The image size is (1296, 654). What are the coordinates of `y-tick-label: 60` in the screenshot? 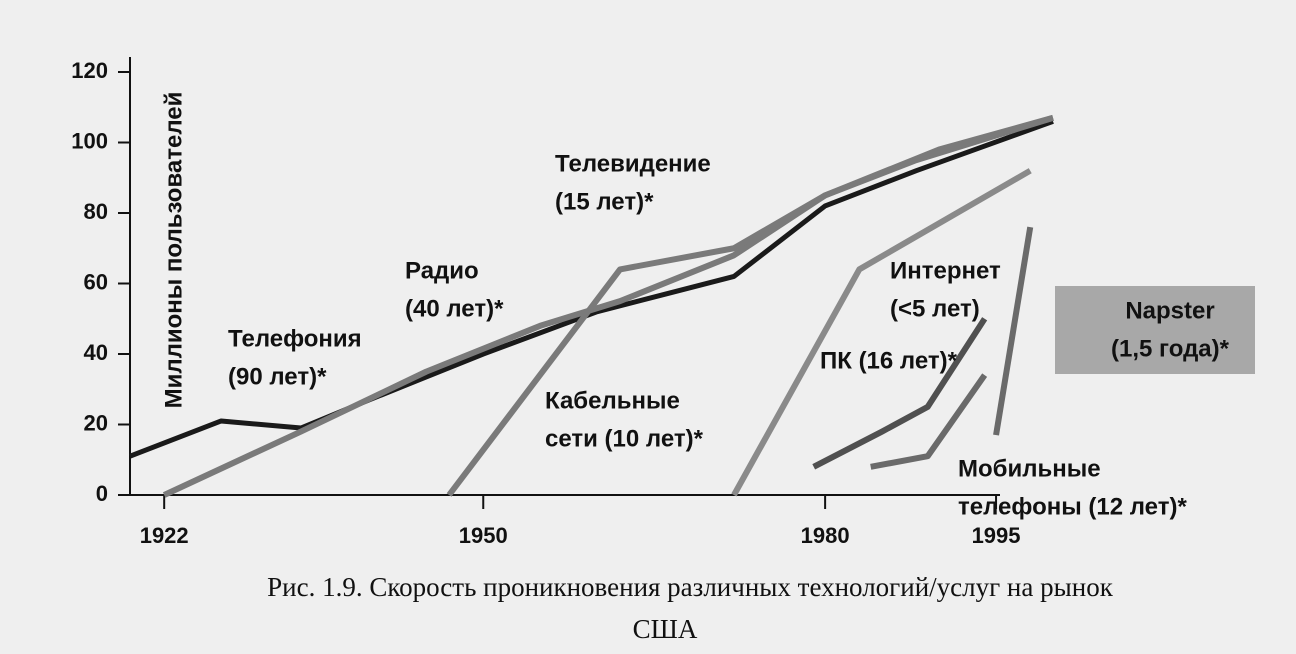 It's located at (96, 281).